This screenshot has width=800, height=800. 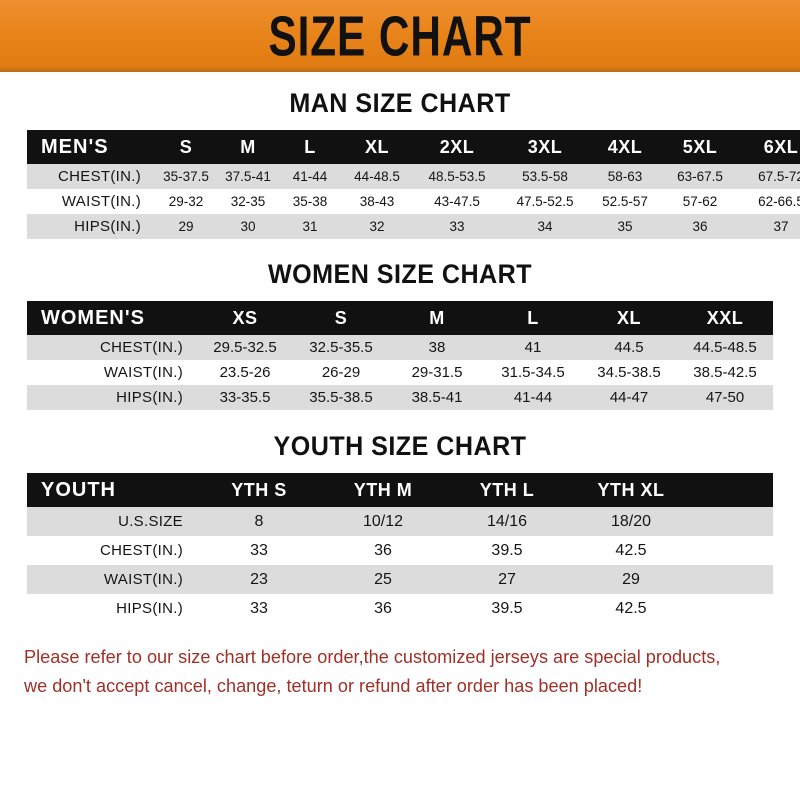 I want to click on women-row-label-waist: WAIST(IN.), so click(x=112, y=372).